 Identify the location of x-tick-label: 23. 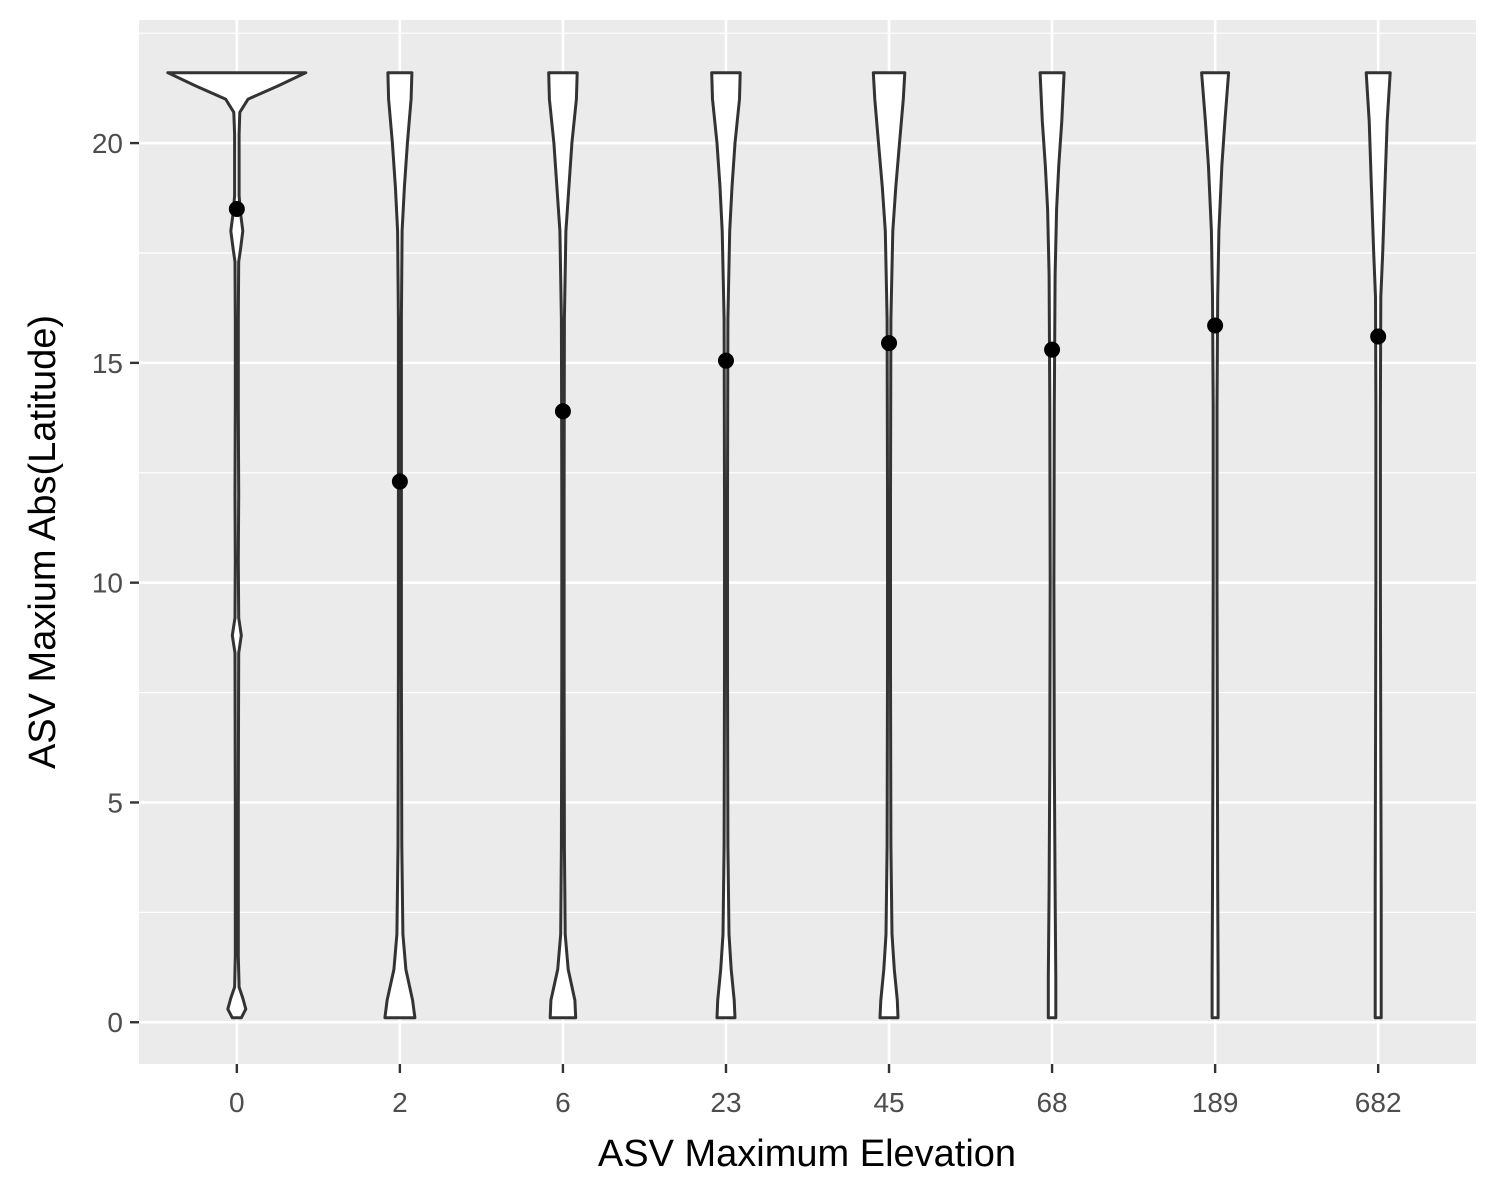
(725, 1102).